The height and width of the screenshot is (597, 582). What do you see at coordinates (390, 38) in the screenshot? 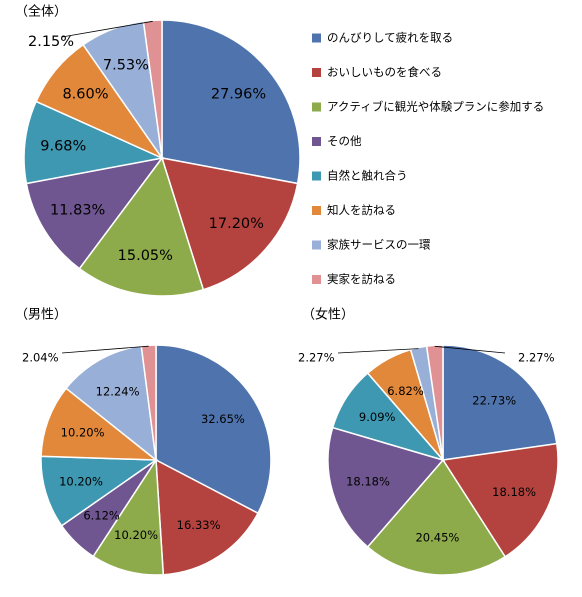
I see `legend-label: のんびりして疲れを取る` at bounding box center [390, 38].